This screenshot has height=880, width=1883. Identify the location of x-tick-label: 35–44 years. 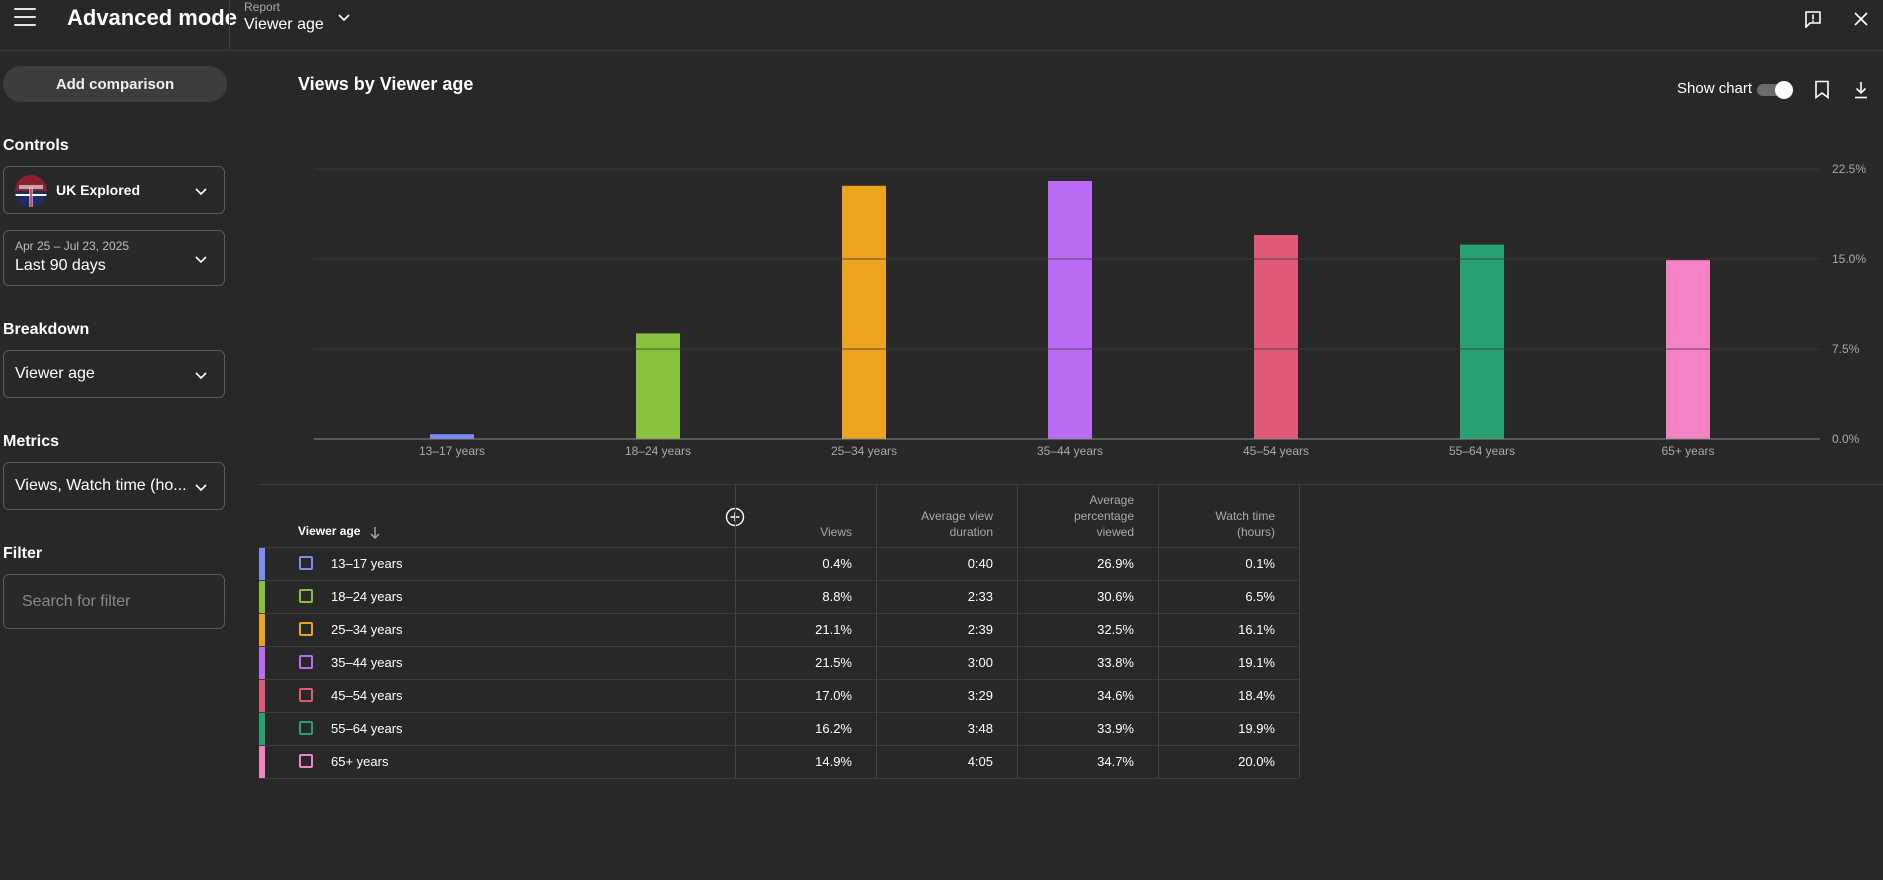
(1070, 451).